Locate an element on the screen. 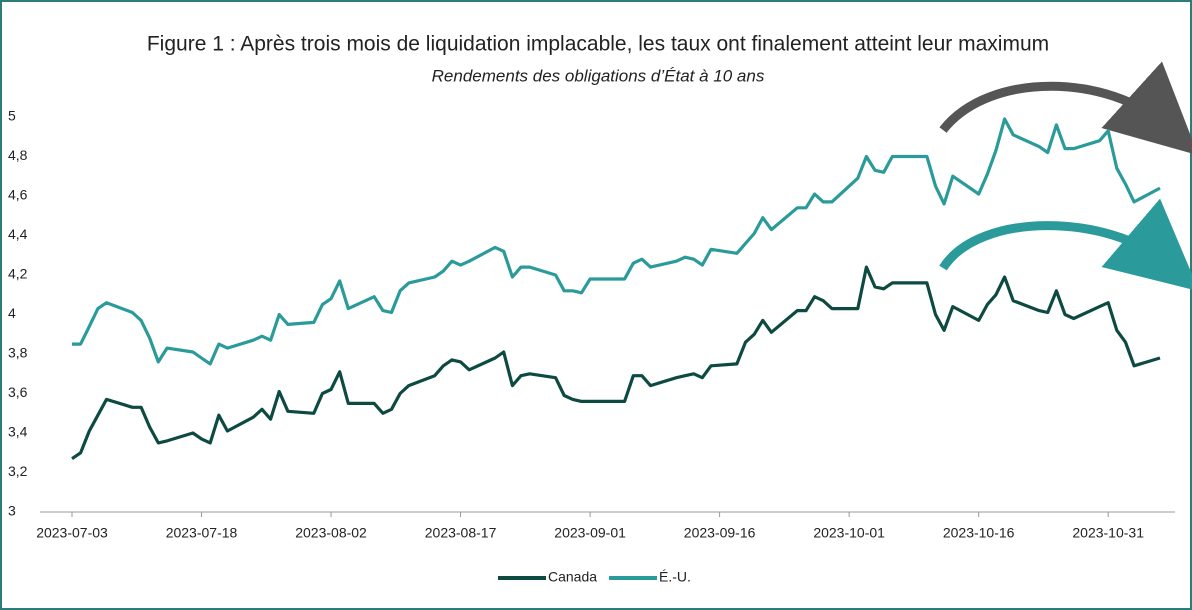  x-tick-label: 2023-09-16 is located at coordinates (720, 533).